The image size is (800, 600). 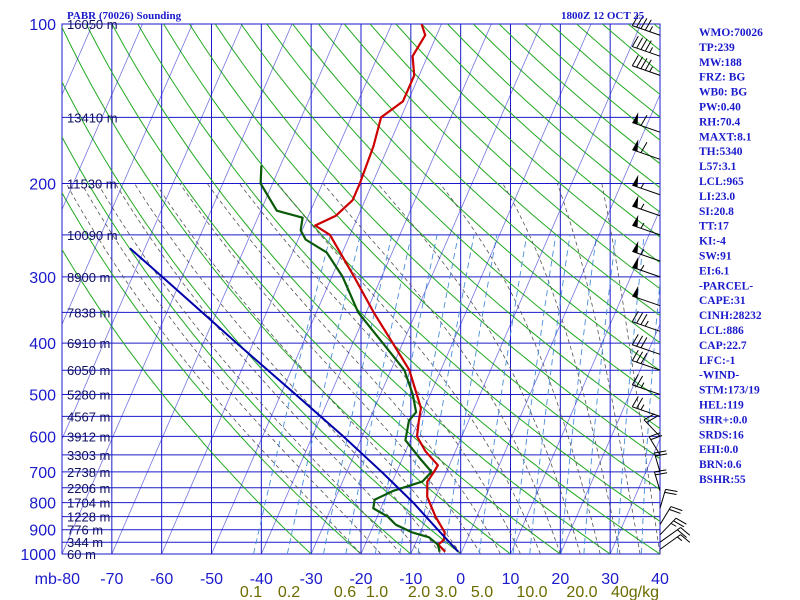 I want to click on mixing-ratio-label: 3.0, so click(x=446, y=592).